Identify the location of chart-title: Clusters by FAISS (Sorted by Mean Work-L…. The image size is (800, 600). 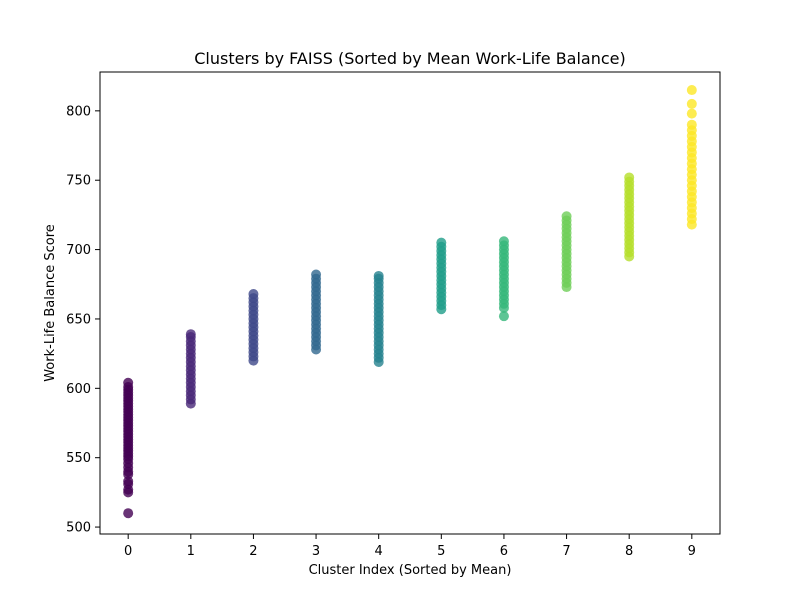
(410, 58).